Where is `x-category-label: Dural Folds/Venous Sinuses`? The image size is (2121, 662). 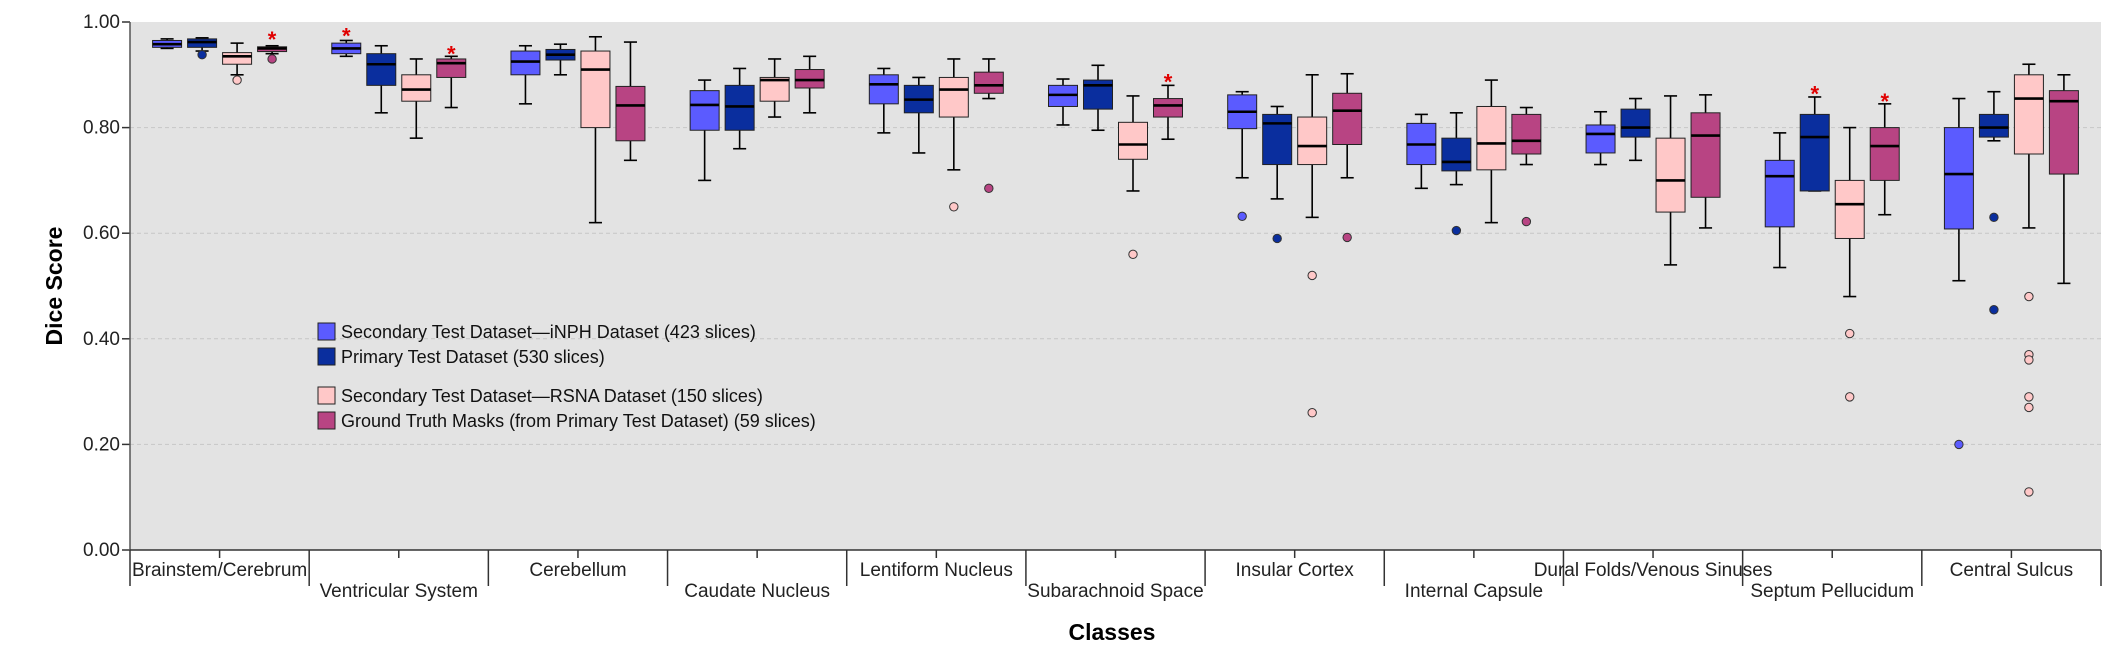 x-category-label: Dural Folds/Venous Sinuses is located at coordinates (1653, 570).